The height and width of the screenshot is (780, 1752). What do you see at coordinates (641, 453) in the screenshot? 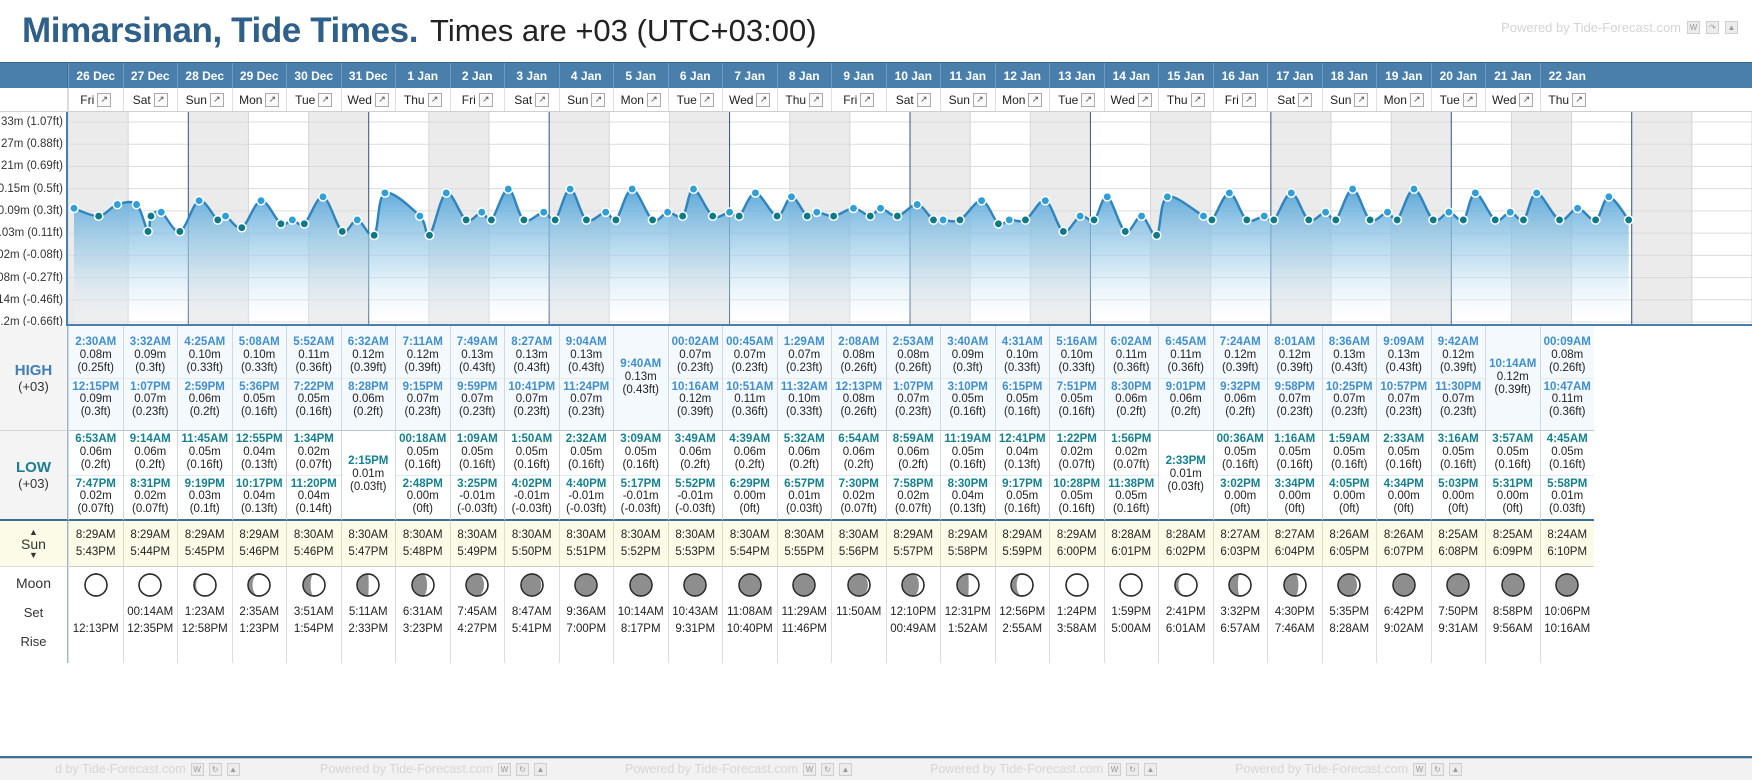
I see `low-tide-event: 3:09AM 0.05m (0.16ft)` at bounding box center [641, 453].